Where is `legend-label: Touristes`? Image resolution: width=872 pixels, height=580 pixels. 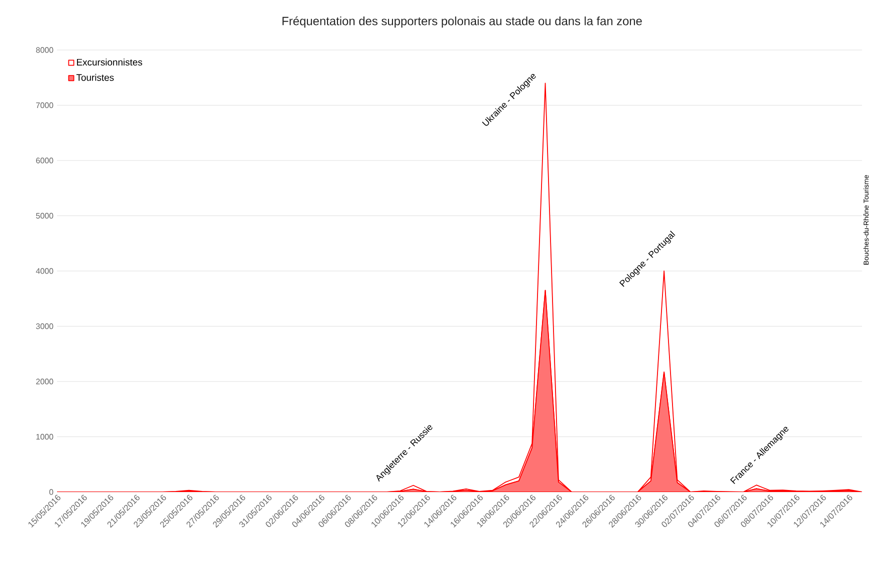 legend-label: Touristes is located at coordinates (95, 77).